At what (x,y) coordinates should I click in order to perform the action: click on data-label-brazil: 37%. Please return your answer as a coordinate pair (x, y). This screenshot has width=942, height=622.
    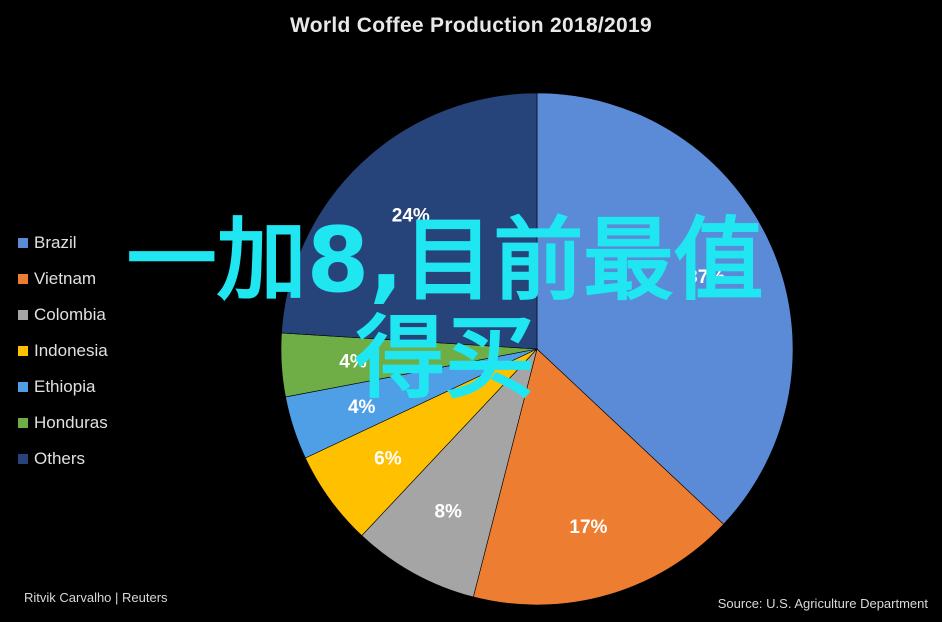
    Looking at the image, I should click on (706, 277).